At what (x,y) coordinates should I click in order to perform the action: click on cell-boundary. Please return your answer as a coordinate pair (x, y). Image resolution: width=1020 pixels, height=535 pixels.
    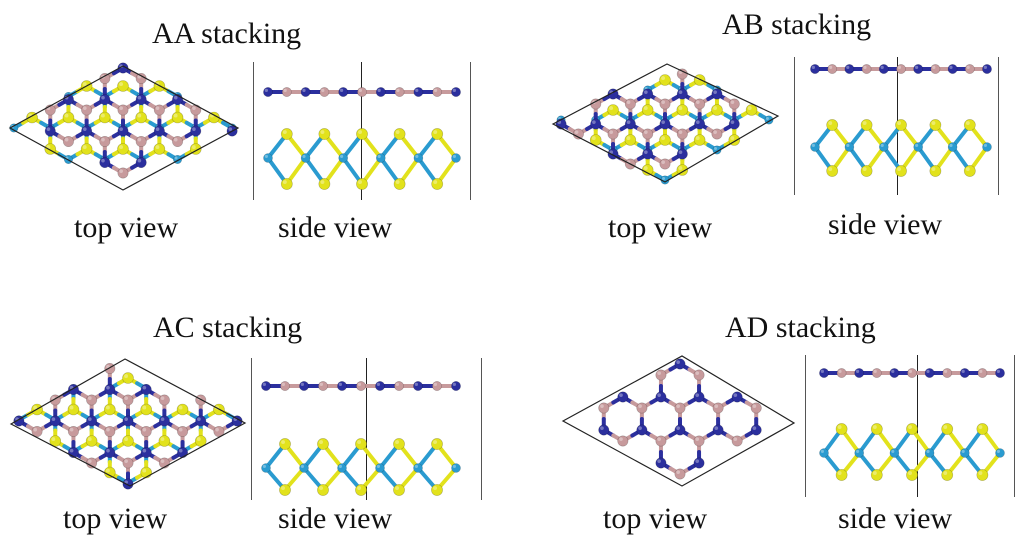
    Looking at the image, I should click on (998, 126).